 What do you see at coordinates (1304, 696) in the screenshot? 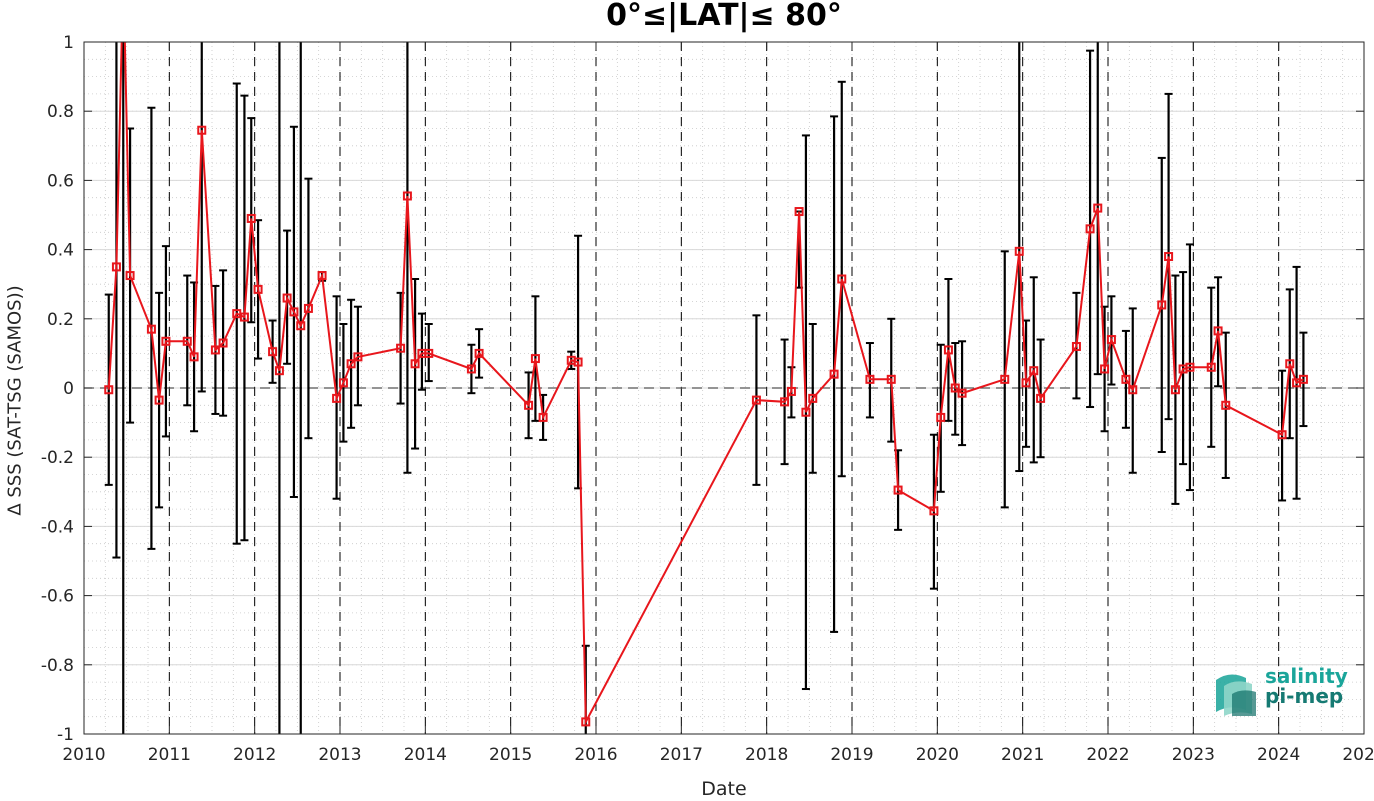
I see `logo-line2: pi-mep` at bounding box center [1304, 696].